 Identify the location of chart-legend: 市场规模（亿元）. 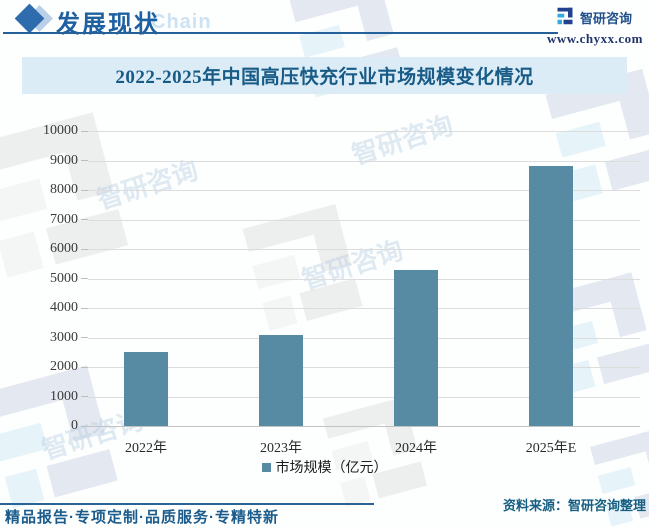
(324, 467).